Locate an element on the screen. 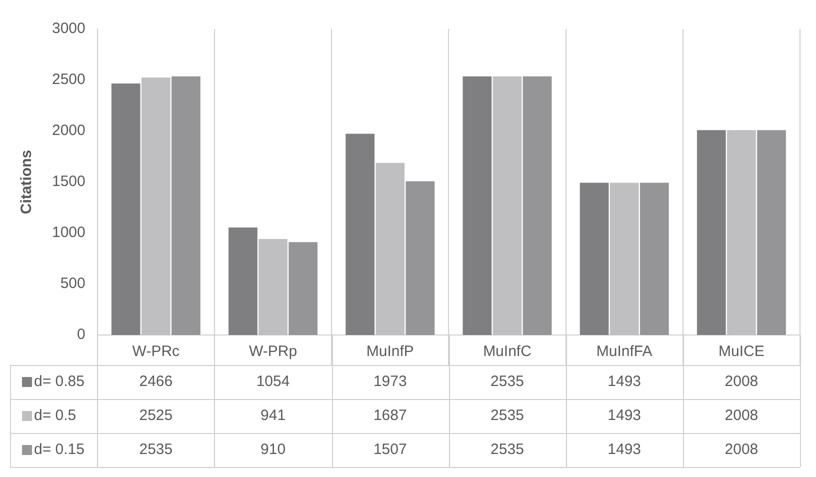 Image resolution: width=816 pixels, height=477 pixels. y-tick-label: 1000 is located at coordinates (69, 233).